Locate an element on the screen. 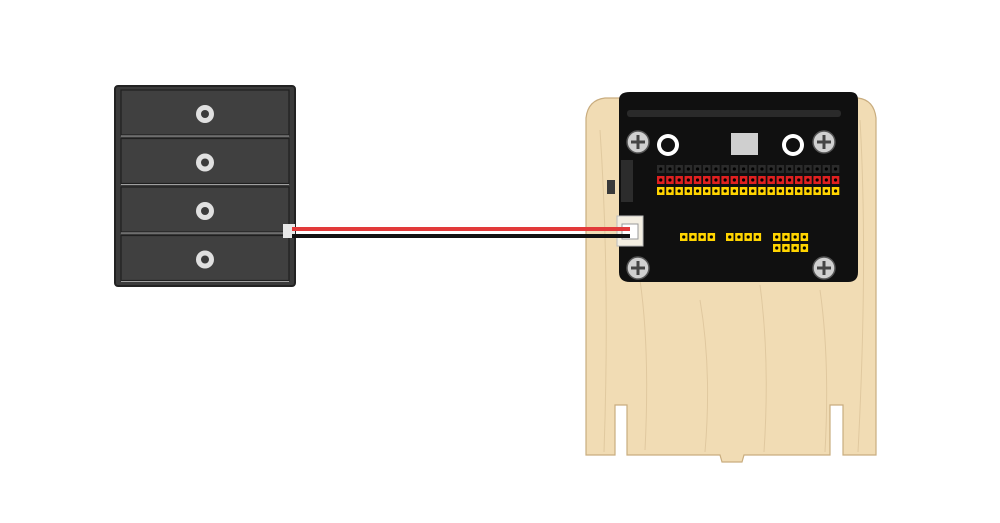 This screenshot has width=1000, height=523. expansion-board-icon is located at coordinates (738, 187).